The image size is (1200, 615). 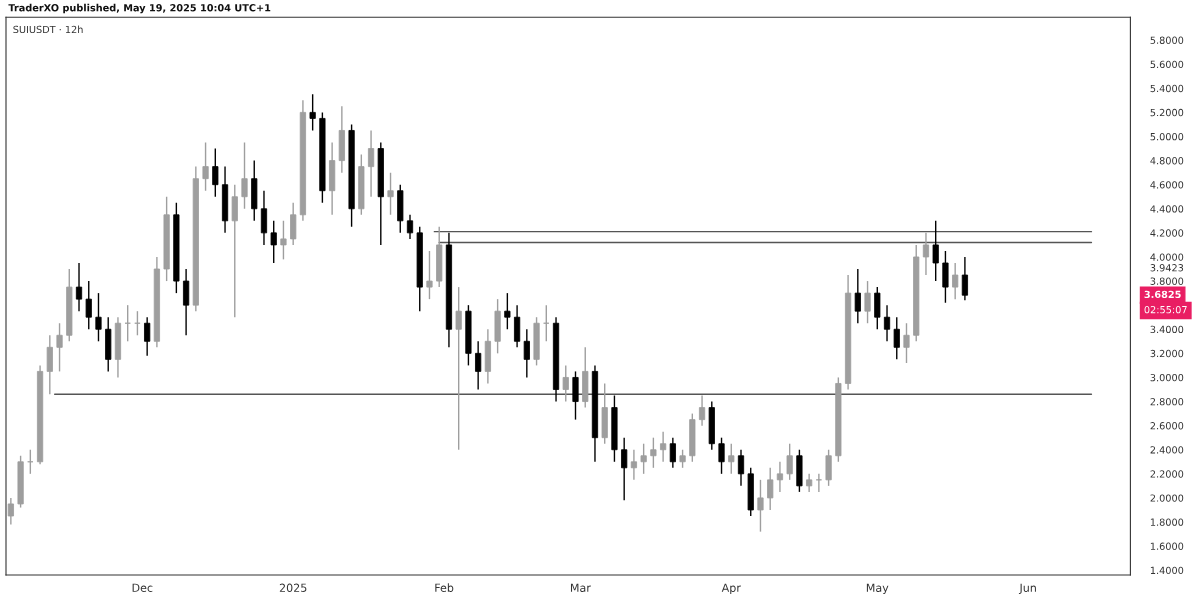 What do you see at coordinates (877, 589) in the screenshot?
I see `x-tick-label: May` at bounding box center [877, 589].